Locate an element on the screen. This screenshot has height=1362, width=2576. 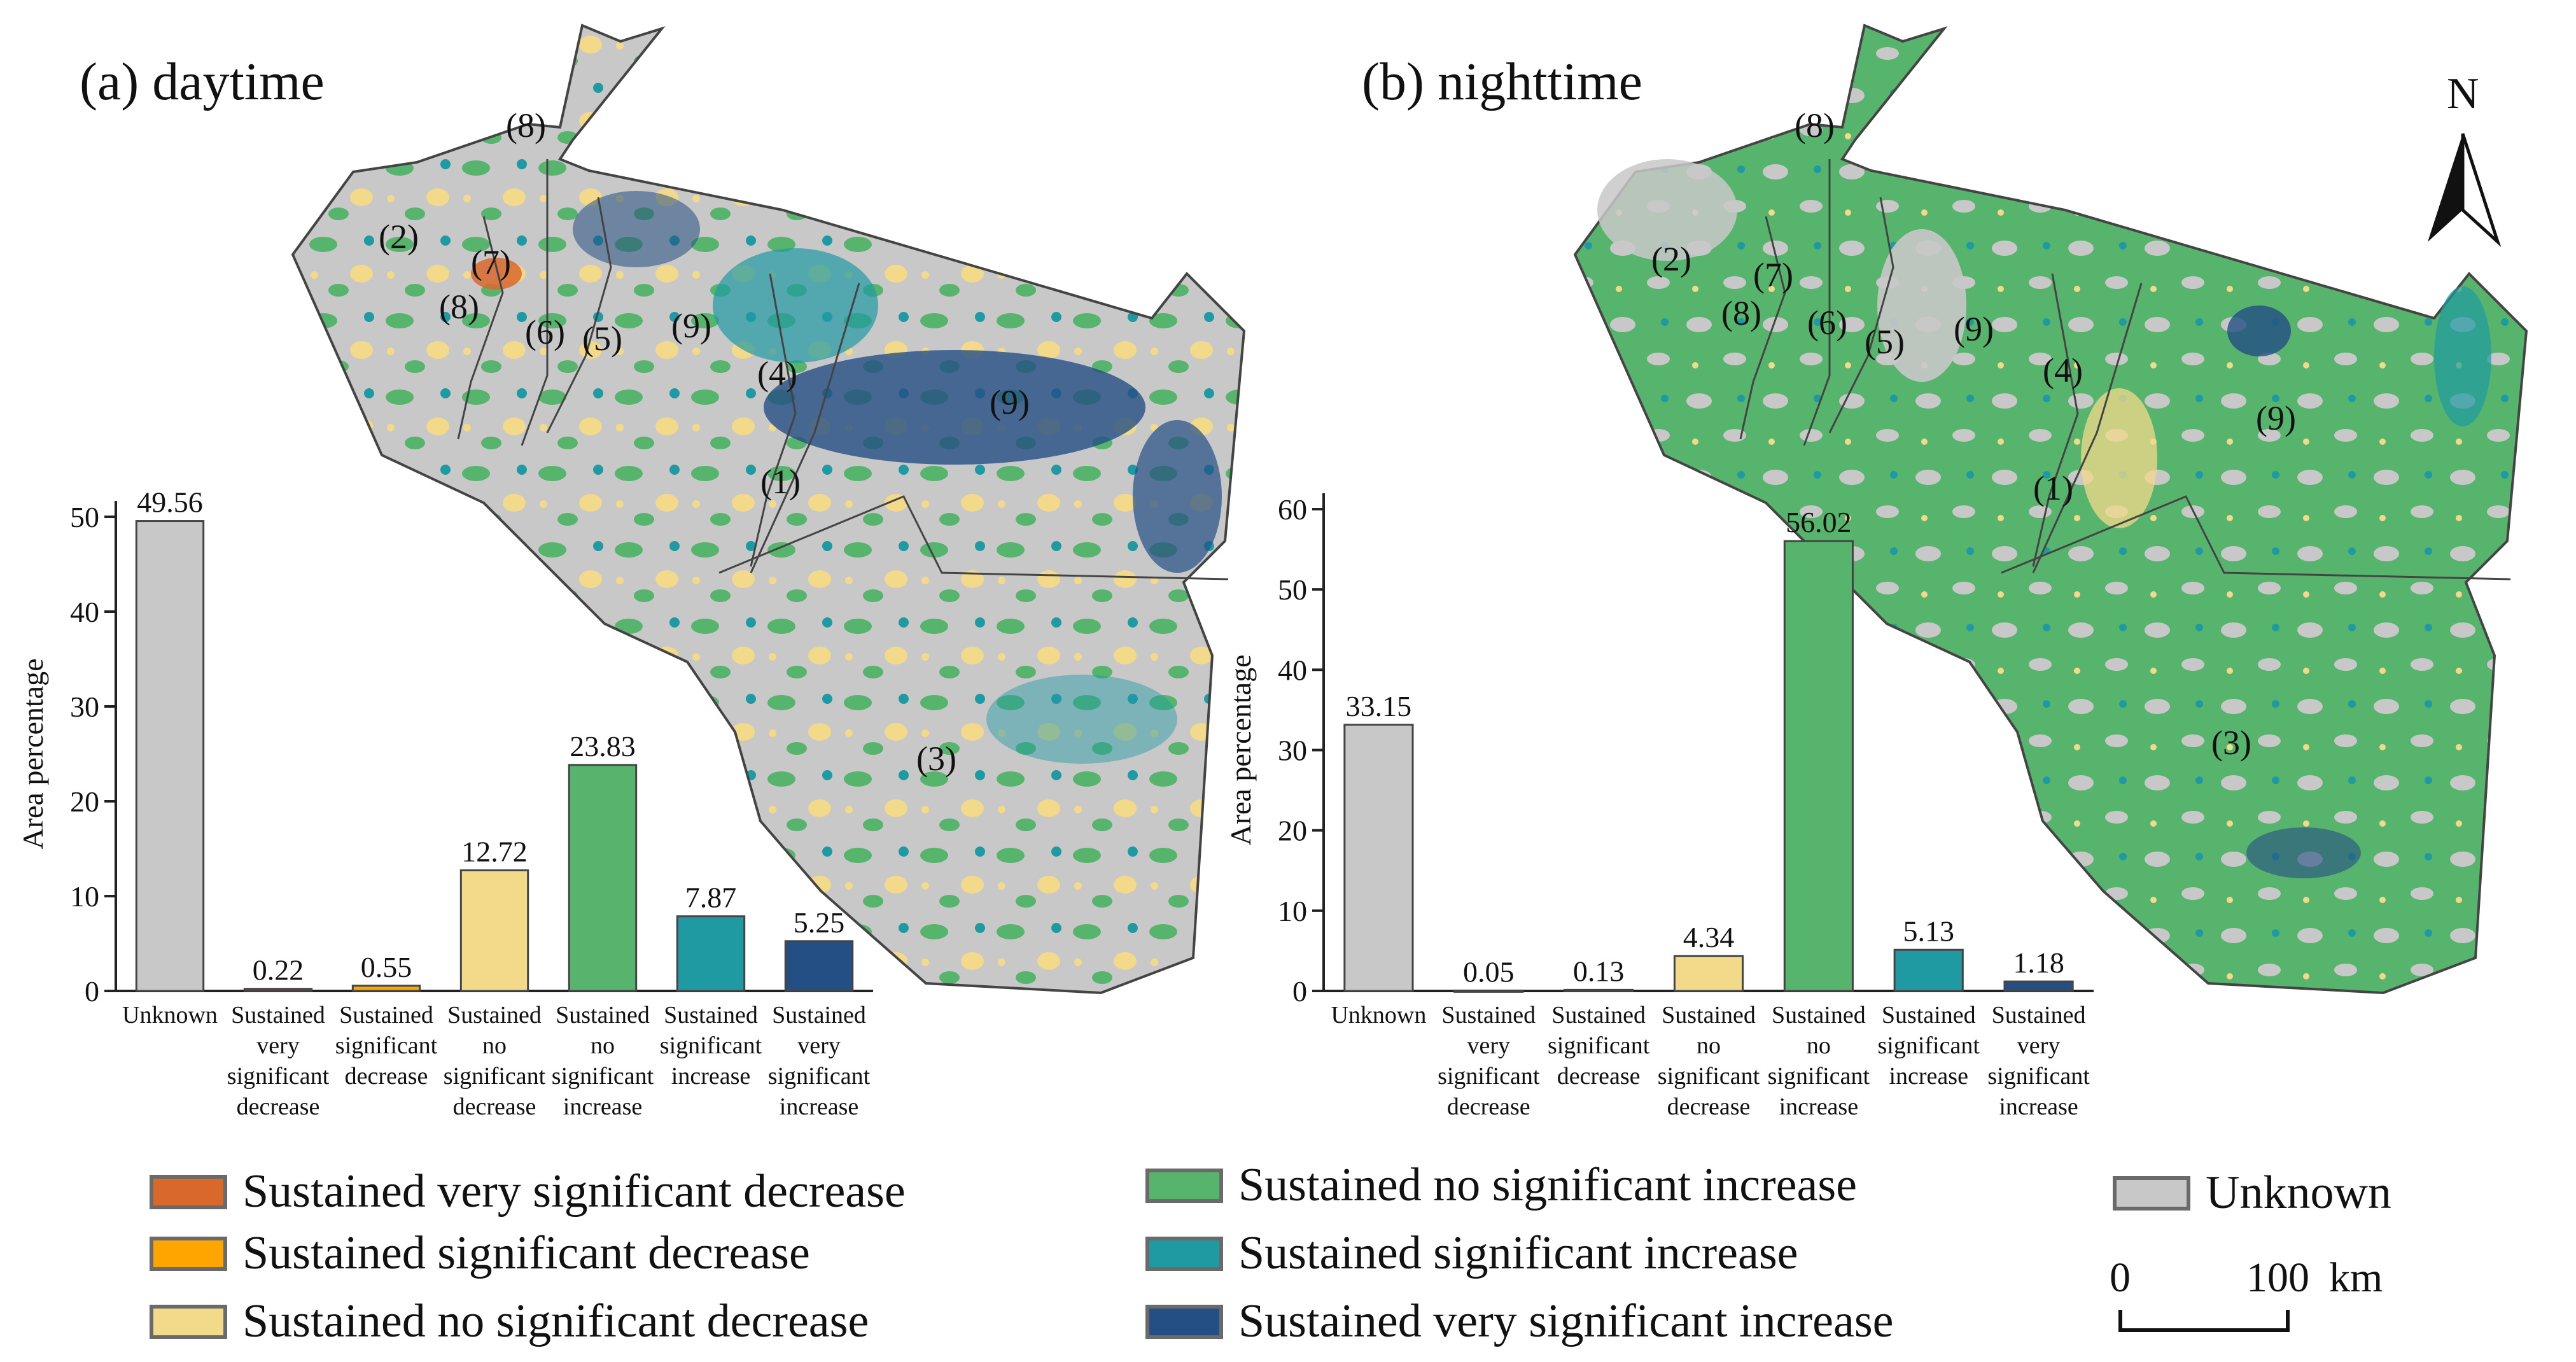
bar-value-label: 5.13 is located at coordinates (1928, 931).